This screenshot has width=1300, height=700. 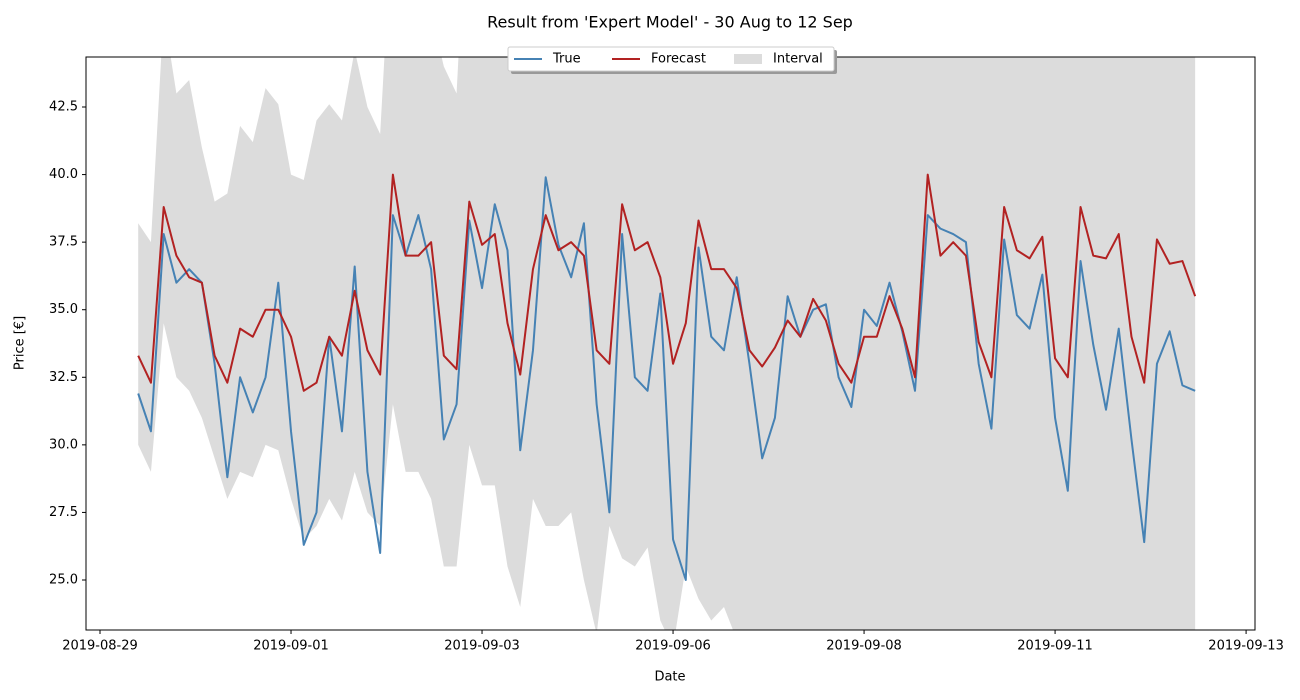 What do you see at coordinates (63, 444) in the screenshot?
I see `y-tick-label: 30.0` at bounding box center [63, 444].